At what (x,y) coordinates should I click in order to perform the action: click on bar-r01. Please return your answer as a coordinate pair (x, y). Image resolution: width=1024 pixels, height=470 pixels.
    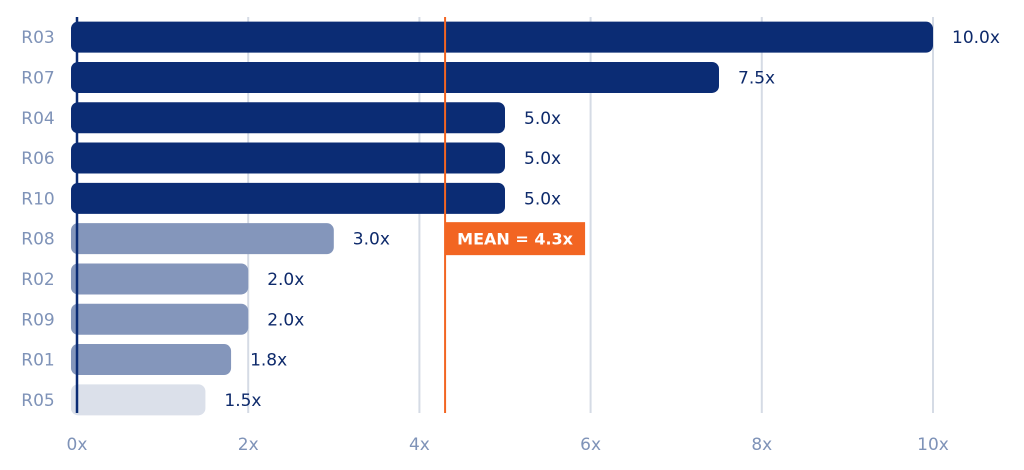
    Looking at the image, I should click on (151, 360).